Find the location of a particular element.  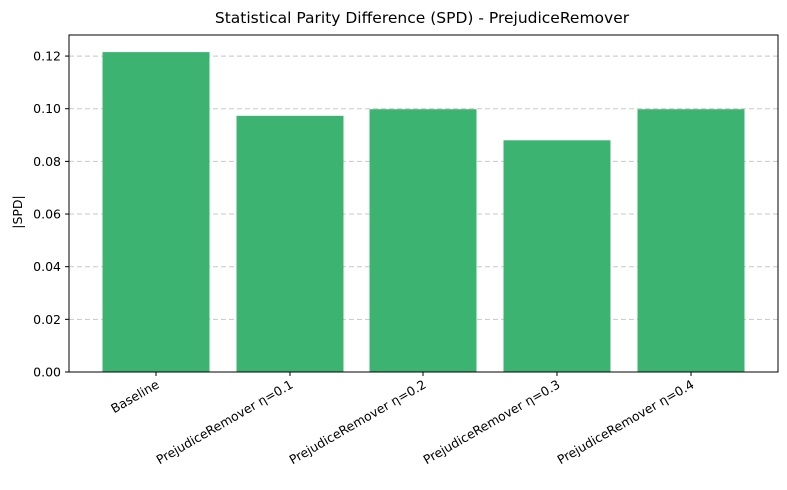

y-axis-label: |SPD| is located at coordinates (17, 212).